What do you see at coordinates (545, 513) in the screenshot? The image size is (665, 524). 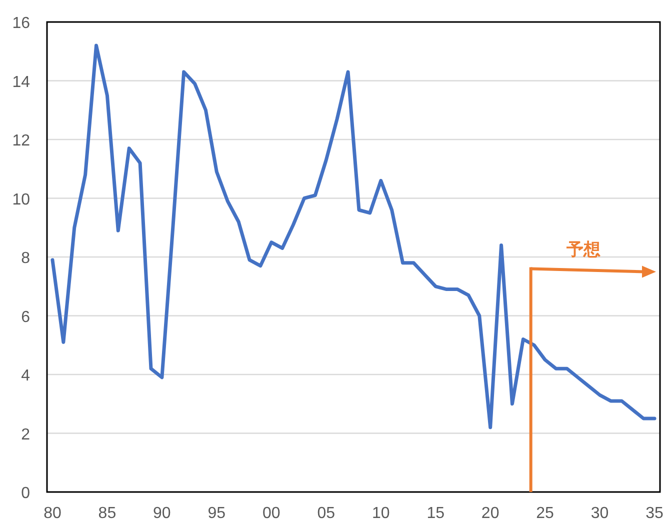 I see `x-tick-label: 25` at bounding box center [545, 513].